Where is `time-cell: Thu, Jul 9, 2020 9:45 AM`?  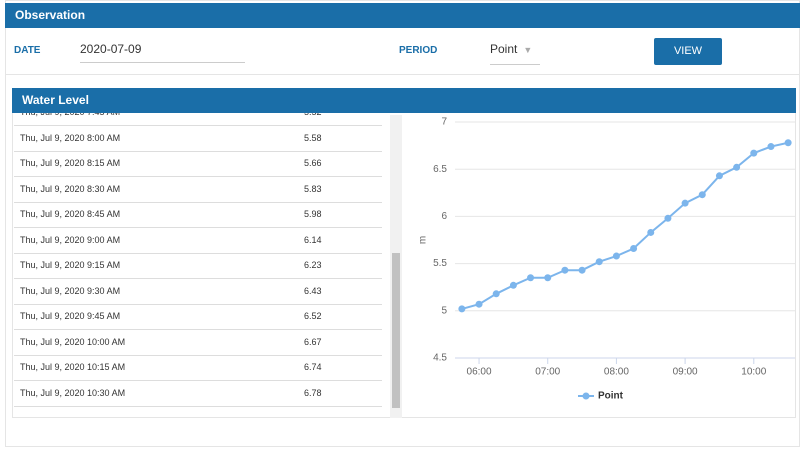
time-cell: Thu, Jul 9, 2020 9:45 AM is located at coordinates (70, 316).